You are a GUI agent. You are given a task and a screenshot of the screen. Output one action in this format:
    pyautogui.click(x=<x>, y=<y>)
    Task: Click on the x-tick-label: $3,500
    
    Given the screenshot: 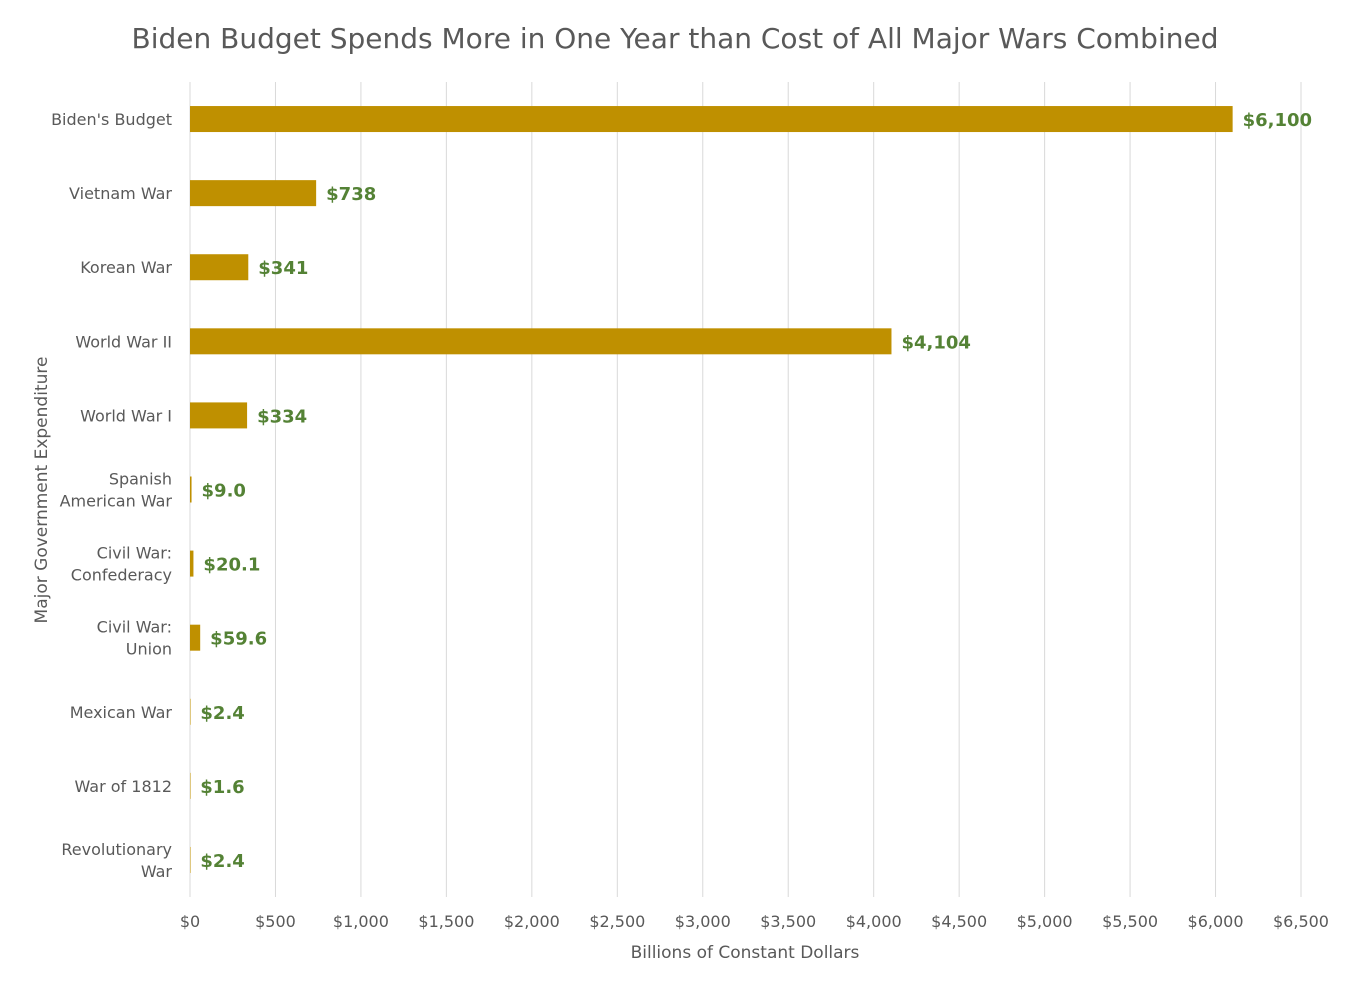 What is the action you would take?
    pyautogui.click(x=788, y=921)
    